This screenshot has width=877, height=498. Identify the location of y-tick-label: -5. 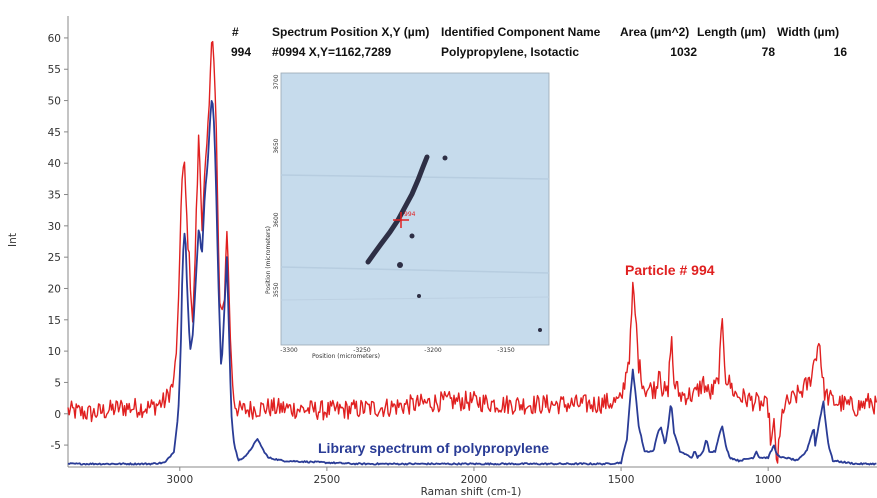
(56, 446).